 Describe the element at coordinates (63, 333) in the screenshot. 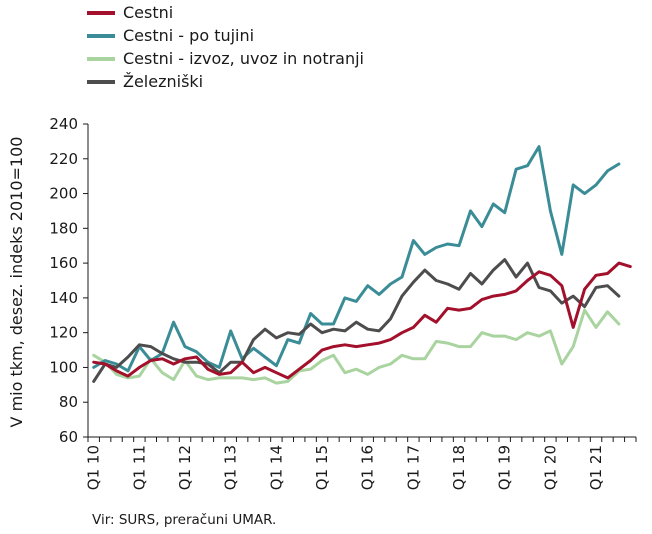

I see `y-tick-label: 120` at that location.